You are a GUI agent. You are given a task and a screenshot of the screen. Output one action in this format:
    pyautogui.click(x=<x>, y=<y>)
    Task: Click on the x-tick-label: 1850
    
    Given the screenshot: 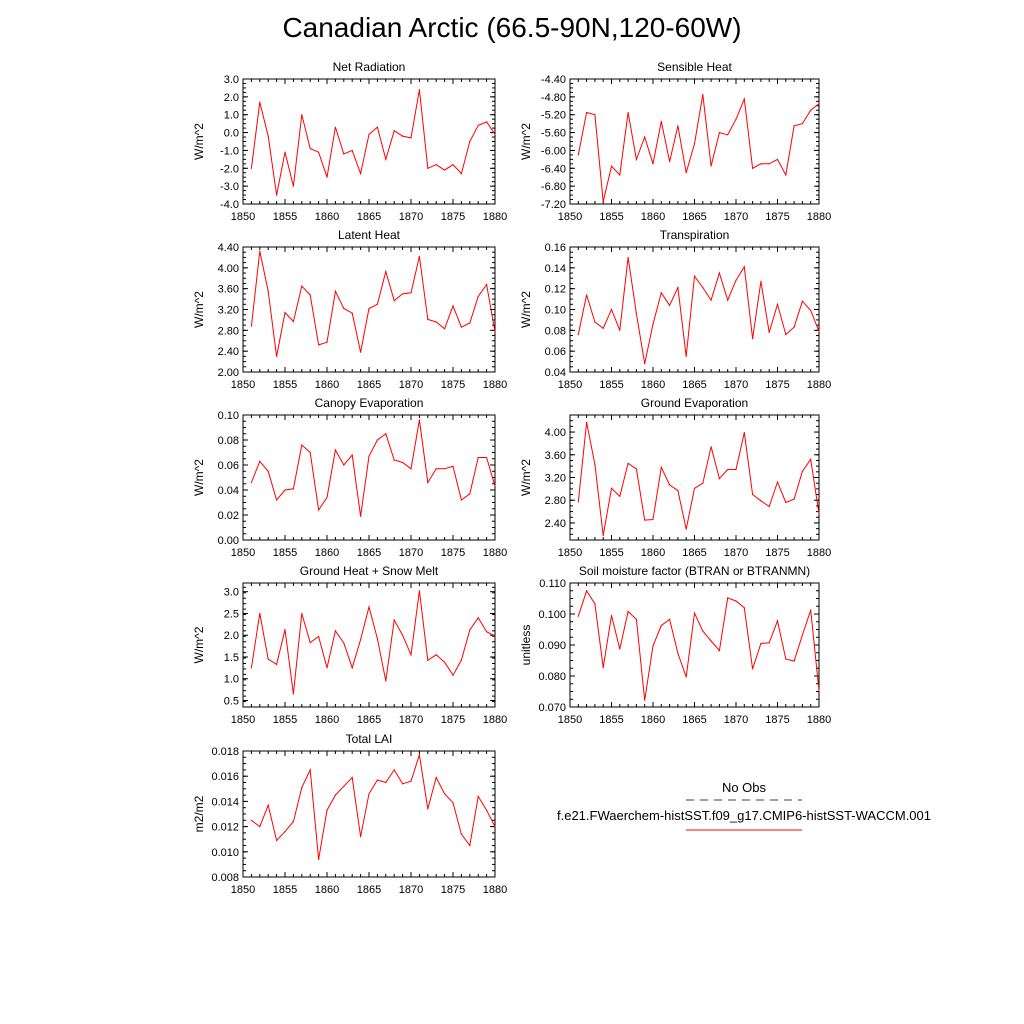 What is the action you would take?
    pyautogui.click(x=570, y=553)
    